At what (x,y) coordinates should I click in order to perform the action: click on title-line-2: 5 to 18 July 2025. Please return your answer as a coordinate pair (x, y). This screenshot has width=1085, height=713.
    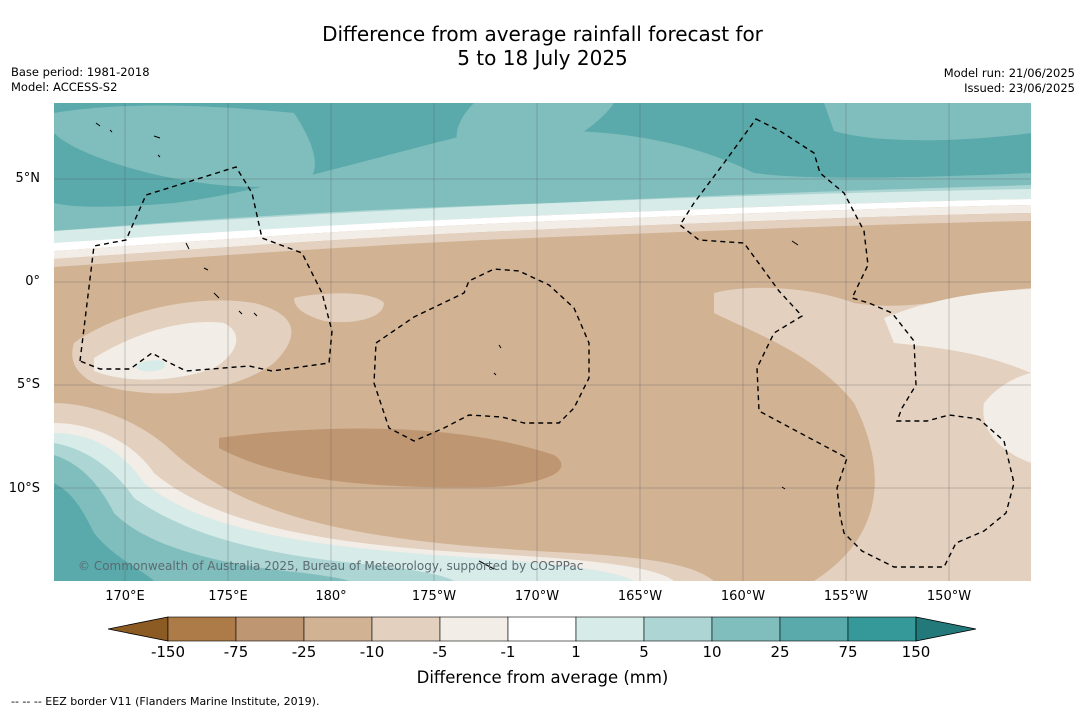
    Looking at the image, I should click on (542, 58).